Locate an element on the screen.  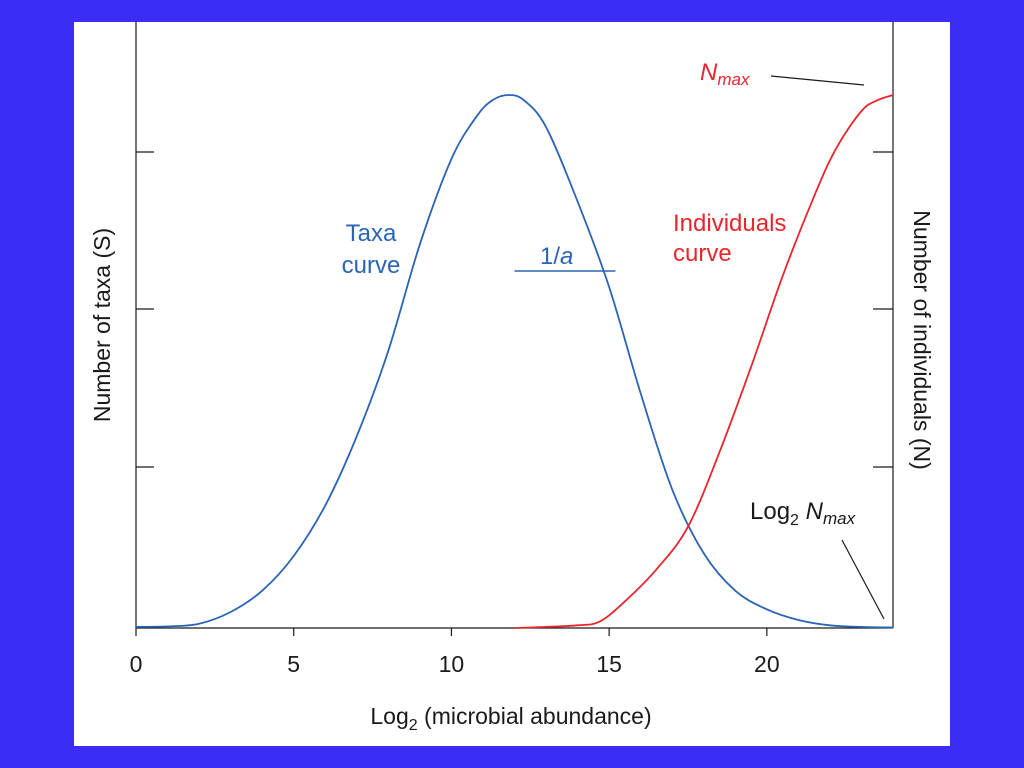
x-axis-label-rest: (microbial abundance) is located at coordinates (535, 716).